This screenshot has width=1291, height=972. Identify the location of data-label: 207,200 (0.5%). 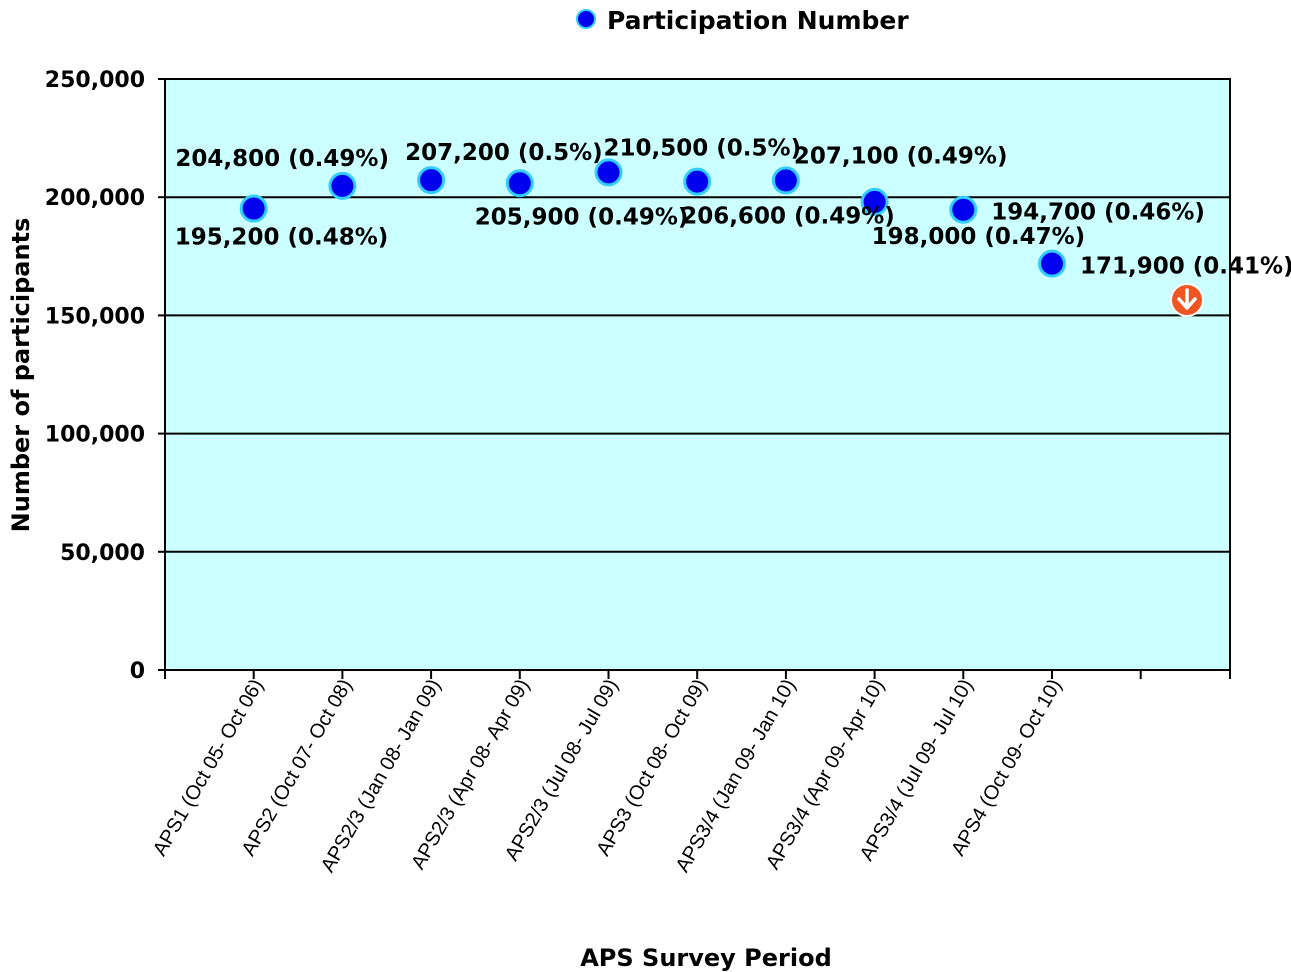
(504, 153).